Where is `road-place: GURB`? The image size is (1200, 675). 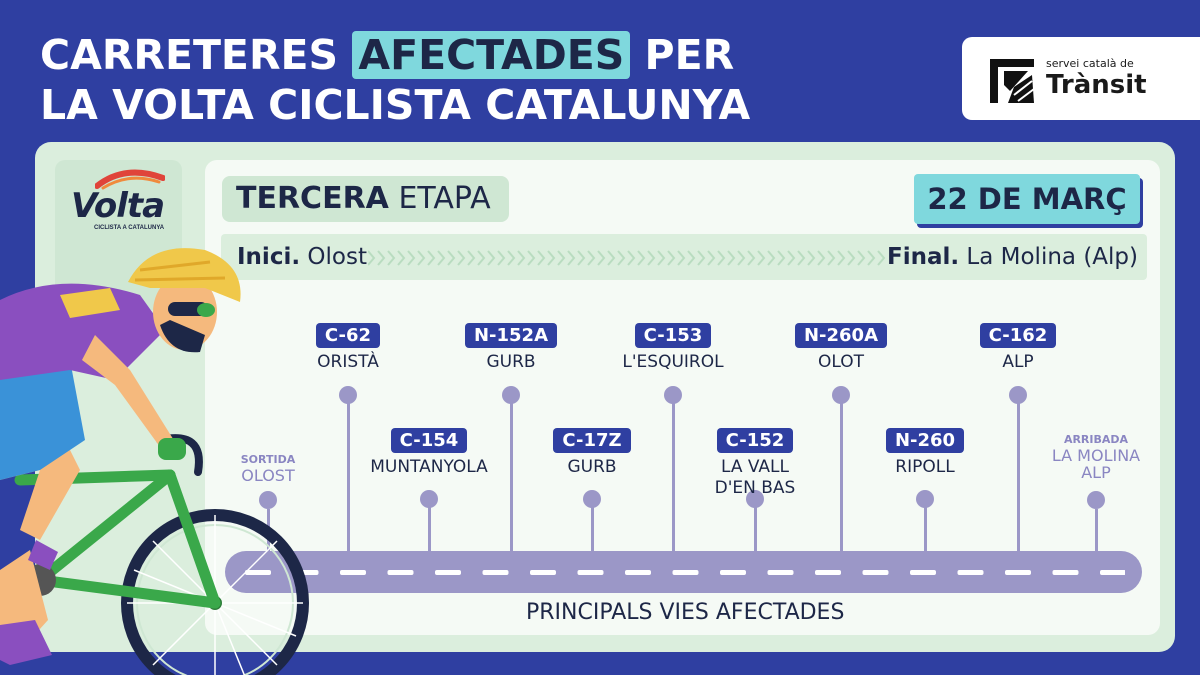
road-place: GURB is located at coordinates (511, 362).